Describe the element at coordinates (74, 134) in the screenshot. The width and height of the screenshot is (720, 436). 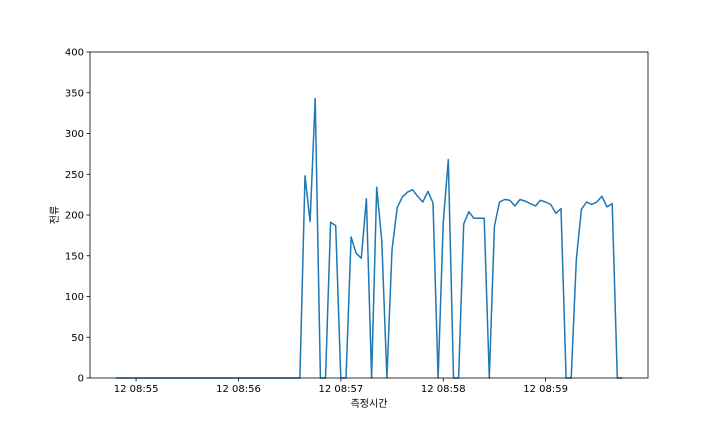
I see `y-tick-label: 300` at that location.